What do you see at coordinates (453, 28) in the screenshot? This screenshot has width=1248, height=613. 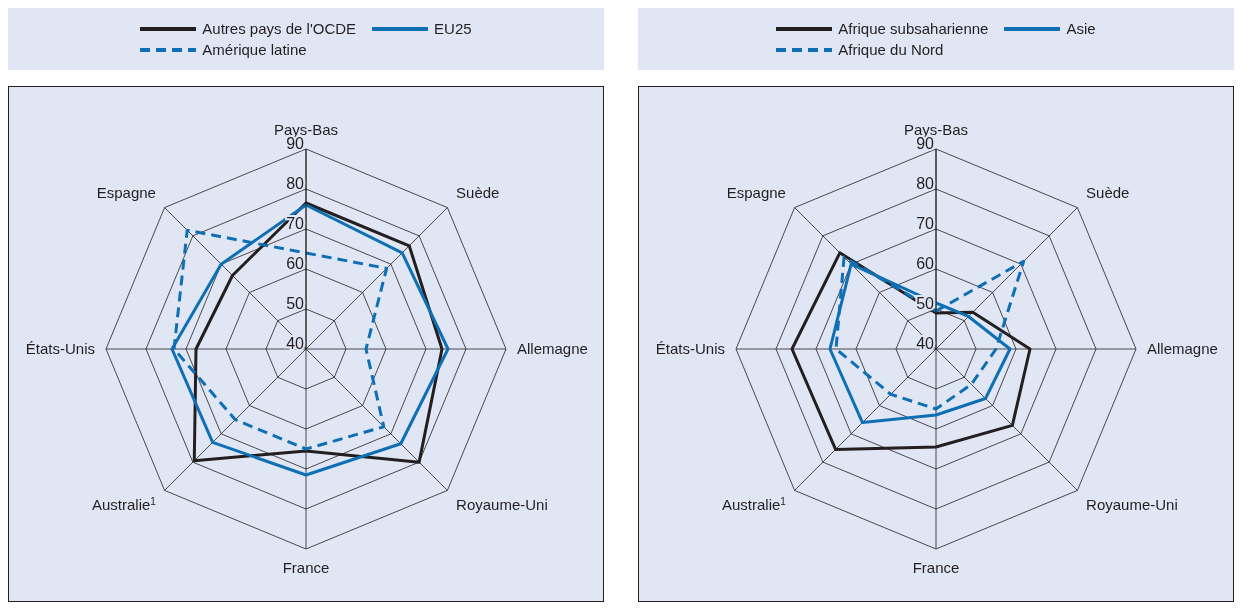 I see `legend-label: EU25` at bounding box center [453, 28].